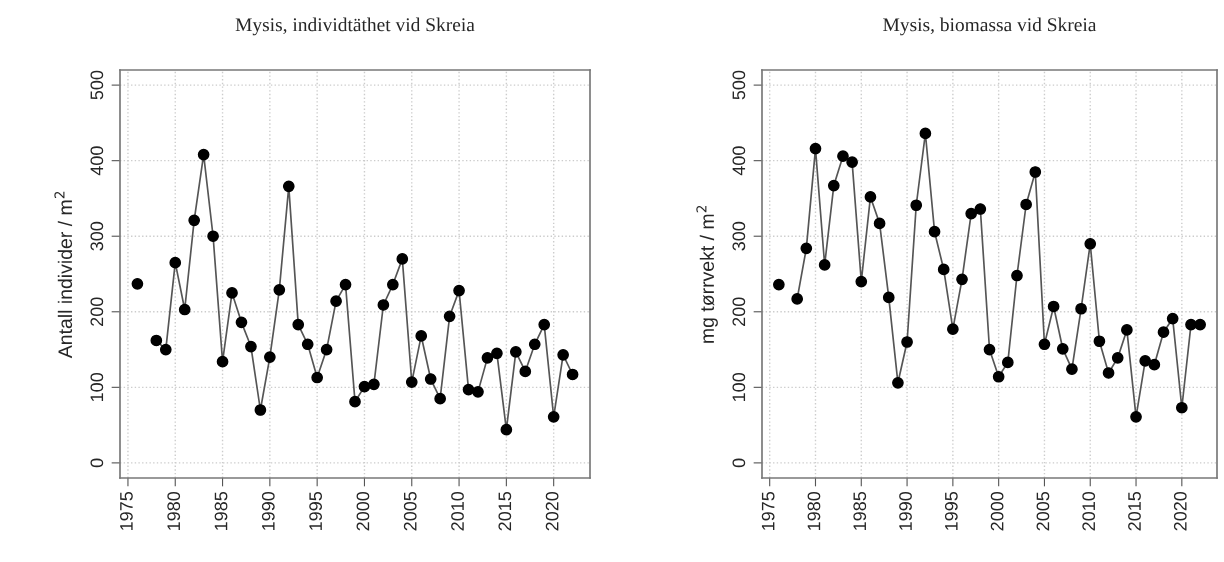 The image size is (1224, 562). What do you see at coordinates (814, 510) in the screenshot?
I see `x-tick-label: 1980` at bounding box center [814, 510].